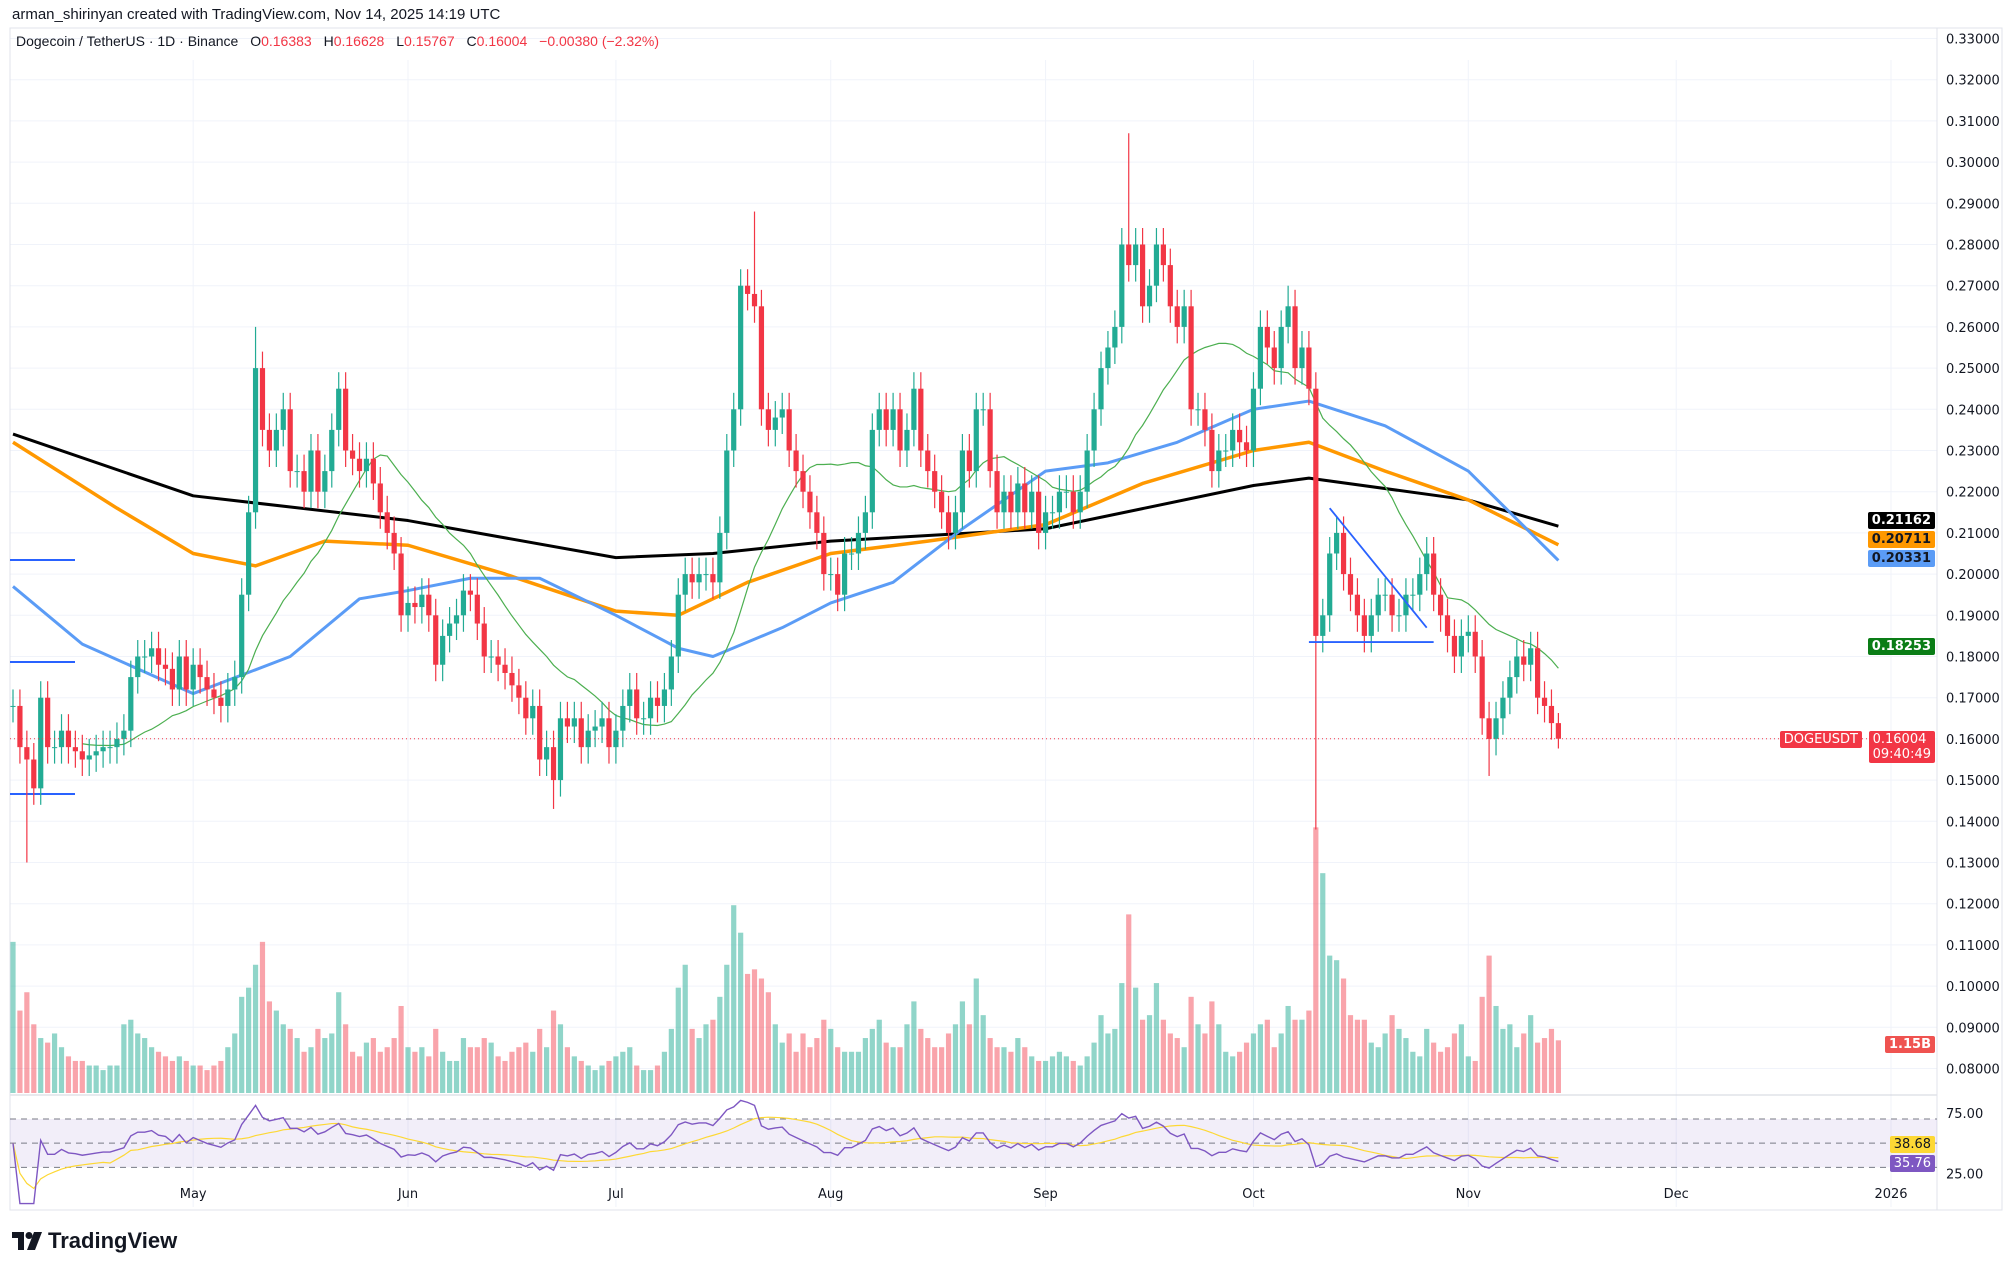  Describe the element at coordinates (502, 41) in the screenshot. I see `close-value: 0.16004` at that location.